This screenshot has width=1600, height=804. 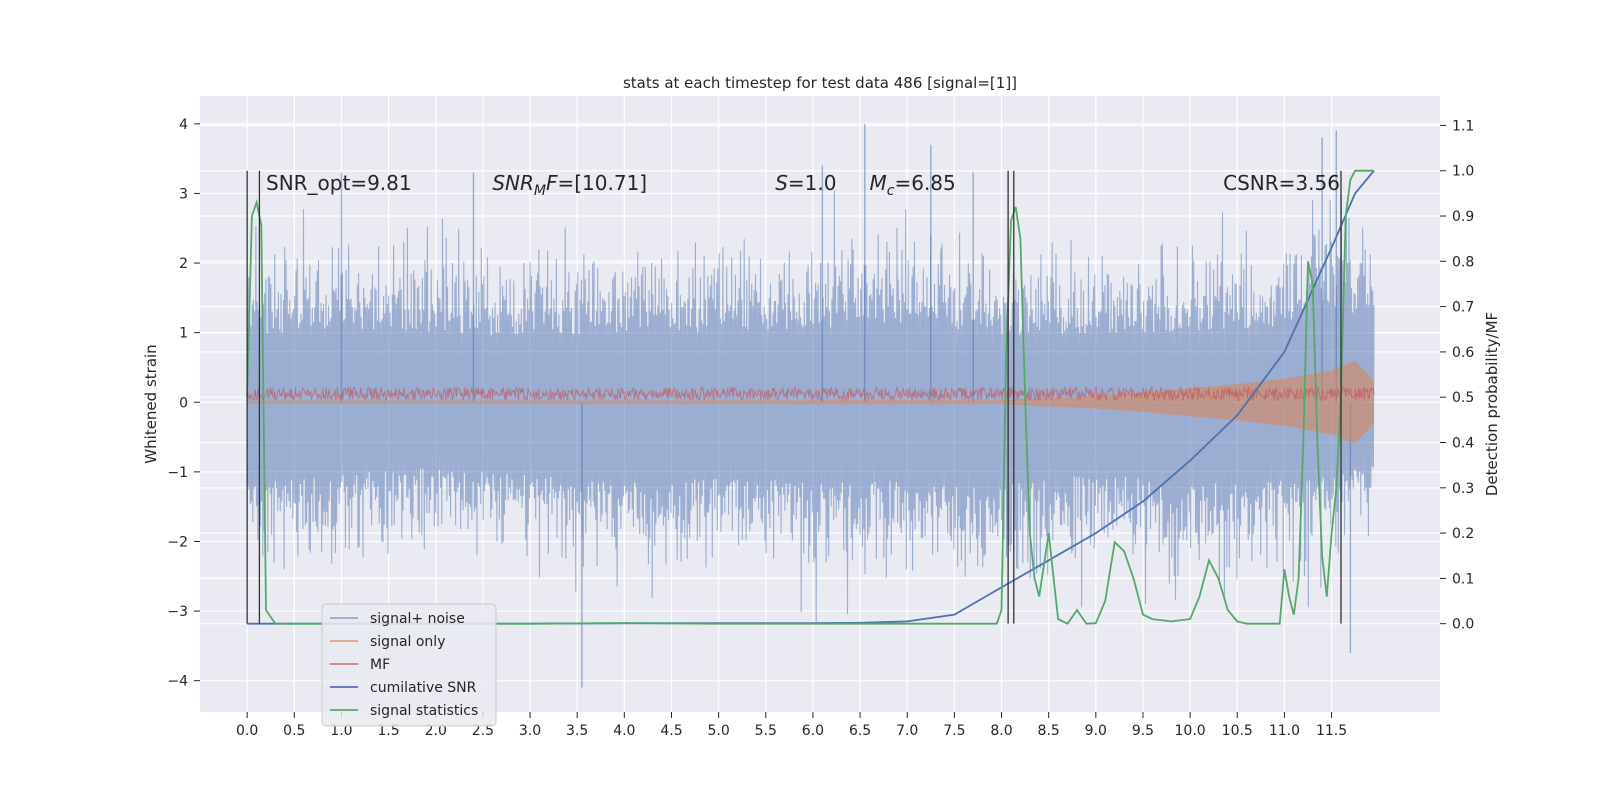 I want to click on y2-tick-label: 1.1, so click(x=1463, y=126).